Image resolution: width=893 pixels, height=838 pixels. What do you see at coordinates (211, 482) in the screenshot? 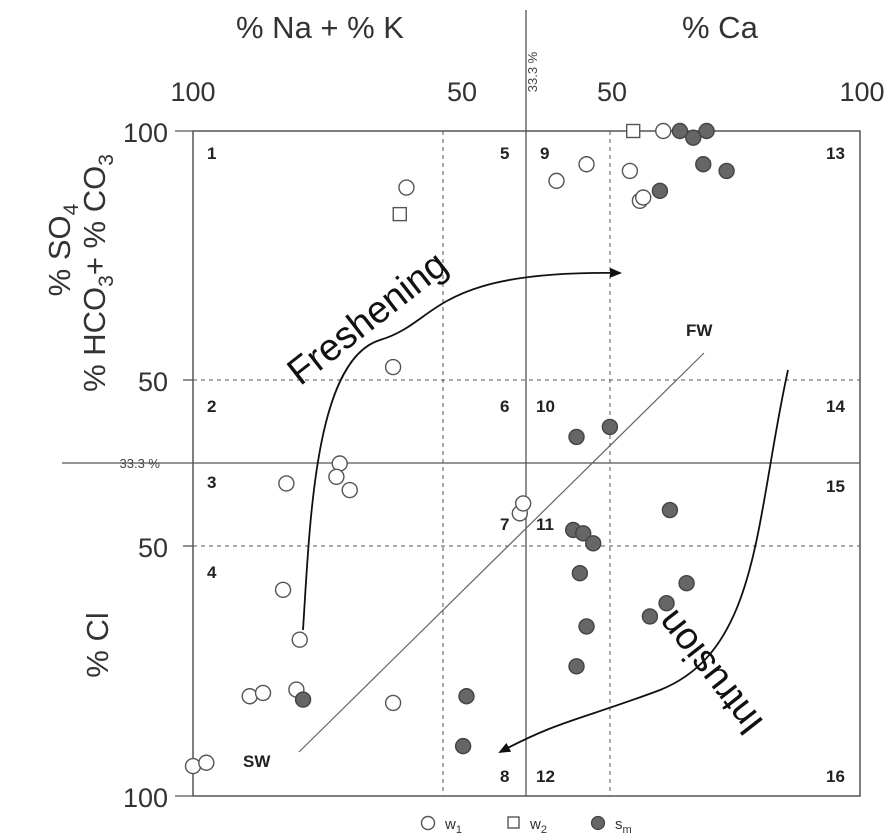
I see `zone-3: 3` at bounding box center [211, 482].